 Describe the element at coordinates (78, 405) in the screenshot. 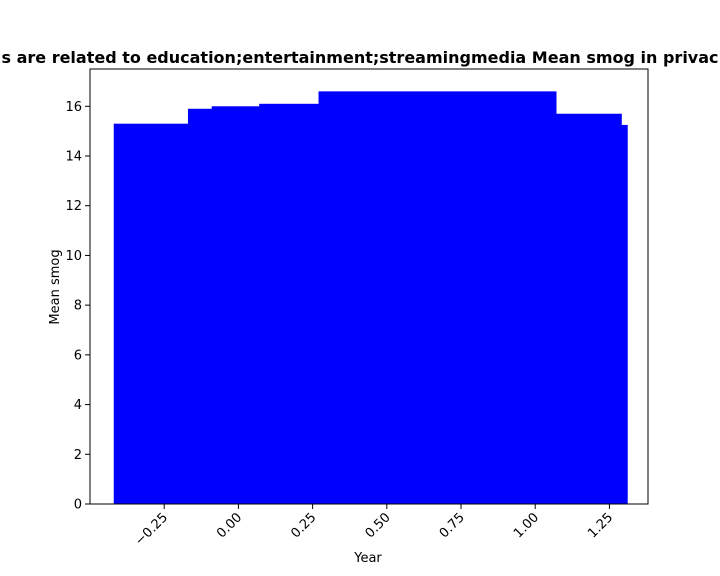

I see `y-tick-label: 4` at that location.